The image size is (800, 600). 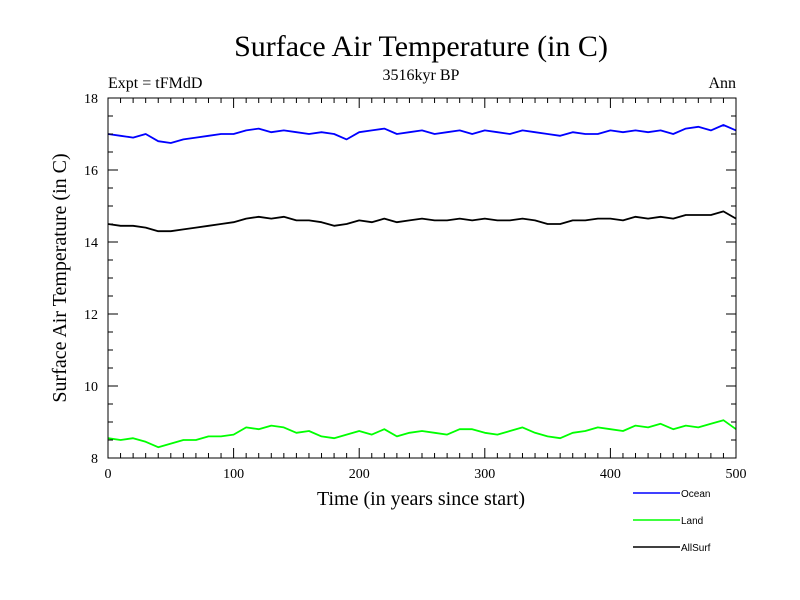 What do you see at coordinates (610, 474) in the screenshot?
I see `x-tick-label: 400` at bounding box center [610, 474].